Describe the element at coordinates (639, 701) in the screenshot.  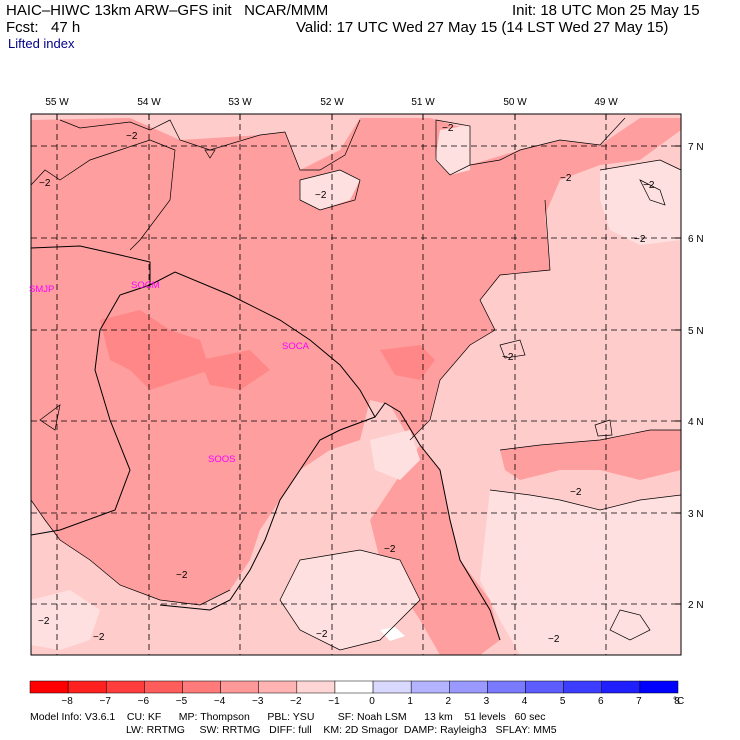
I see `colorbar-label: 7` at that location.